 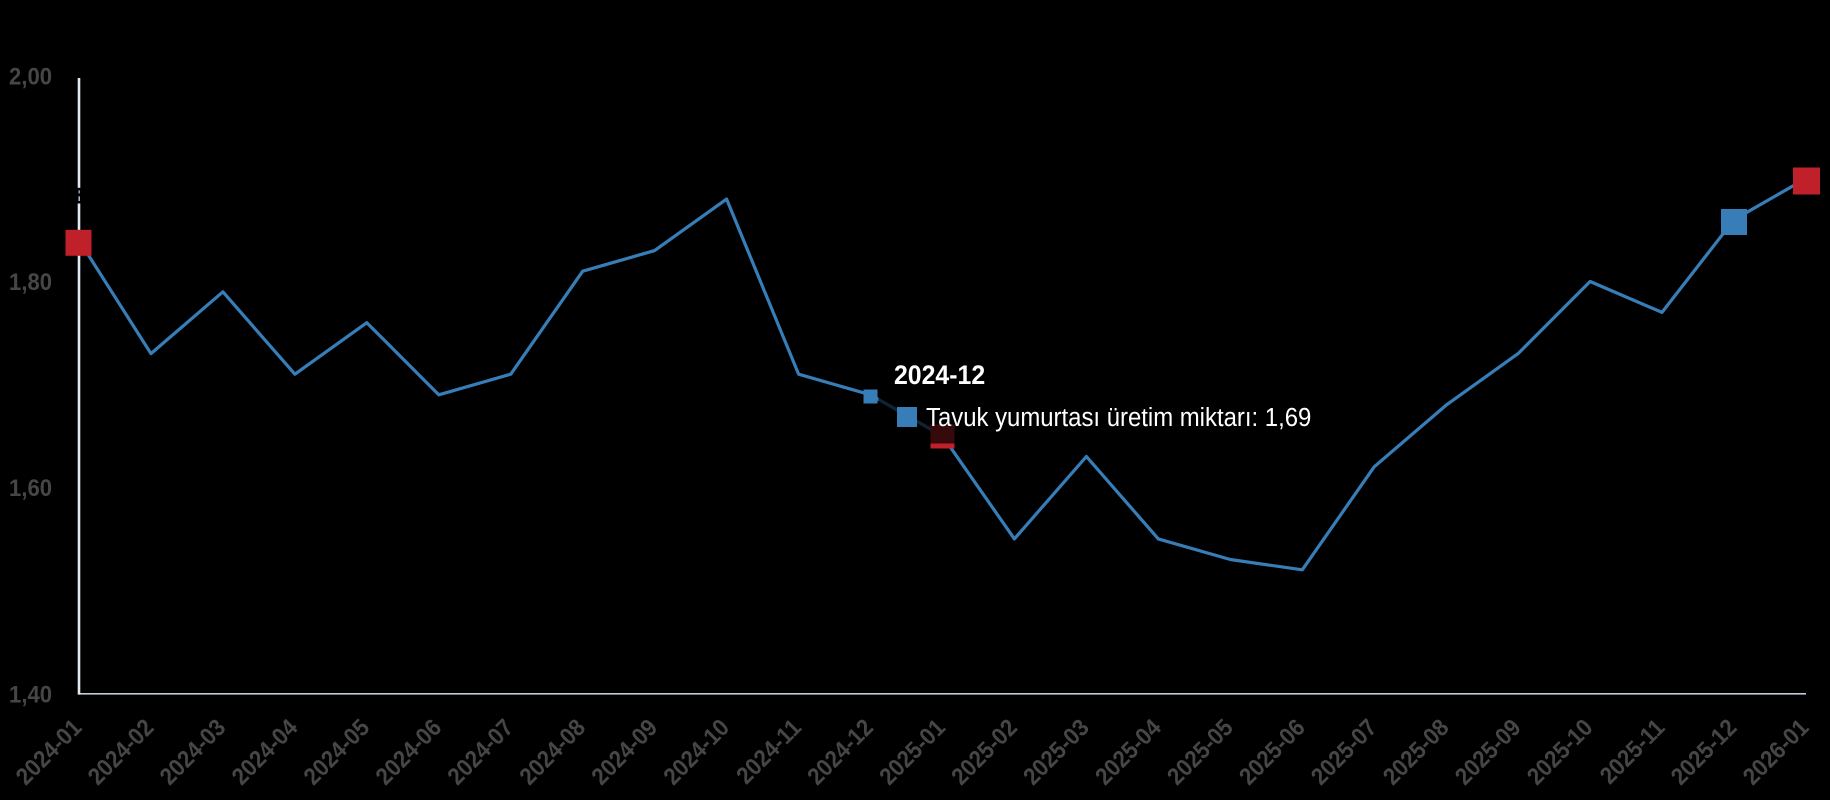 What do you see at coordinates (30, 694) in the screenshot?
I see `svg-text: 1,40` at bounding box center [30, 694].